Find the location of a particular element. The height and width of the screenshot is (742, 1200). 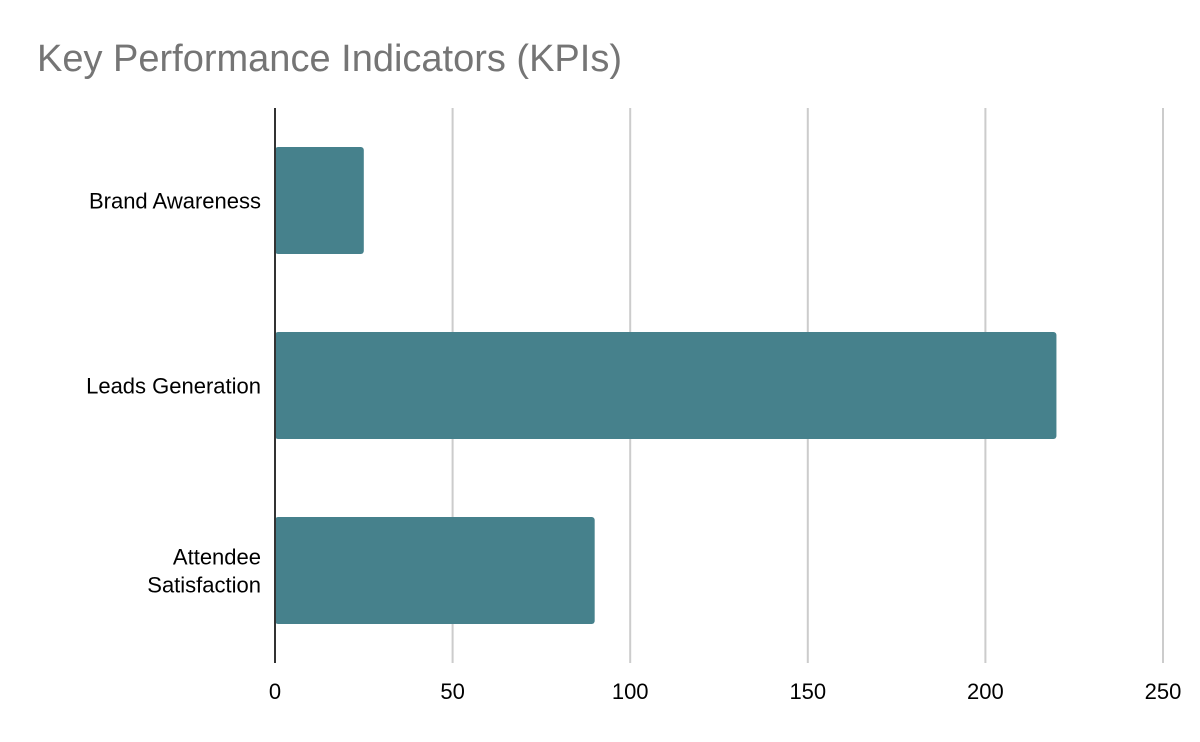

chart-title: Key Performance Indicators (KPIs) is located at coordinates (329, 59).